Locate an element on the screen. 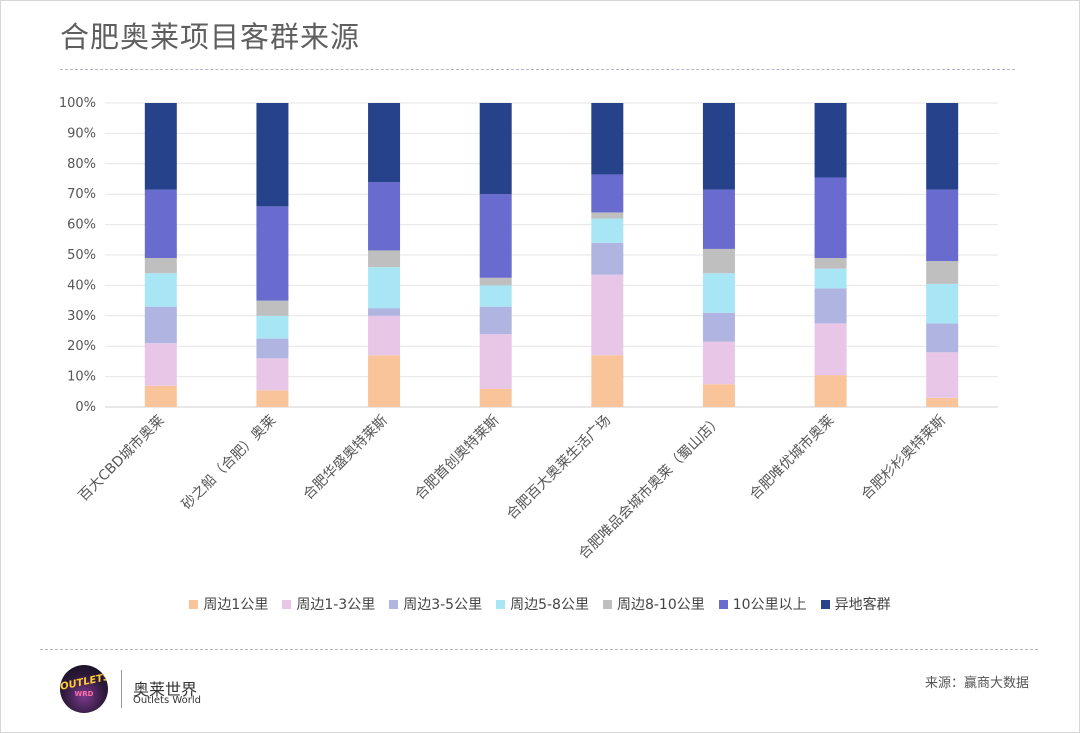 The image size is (1080, 733). footer-divider is located at coordinates (539, 649).